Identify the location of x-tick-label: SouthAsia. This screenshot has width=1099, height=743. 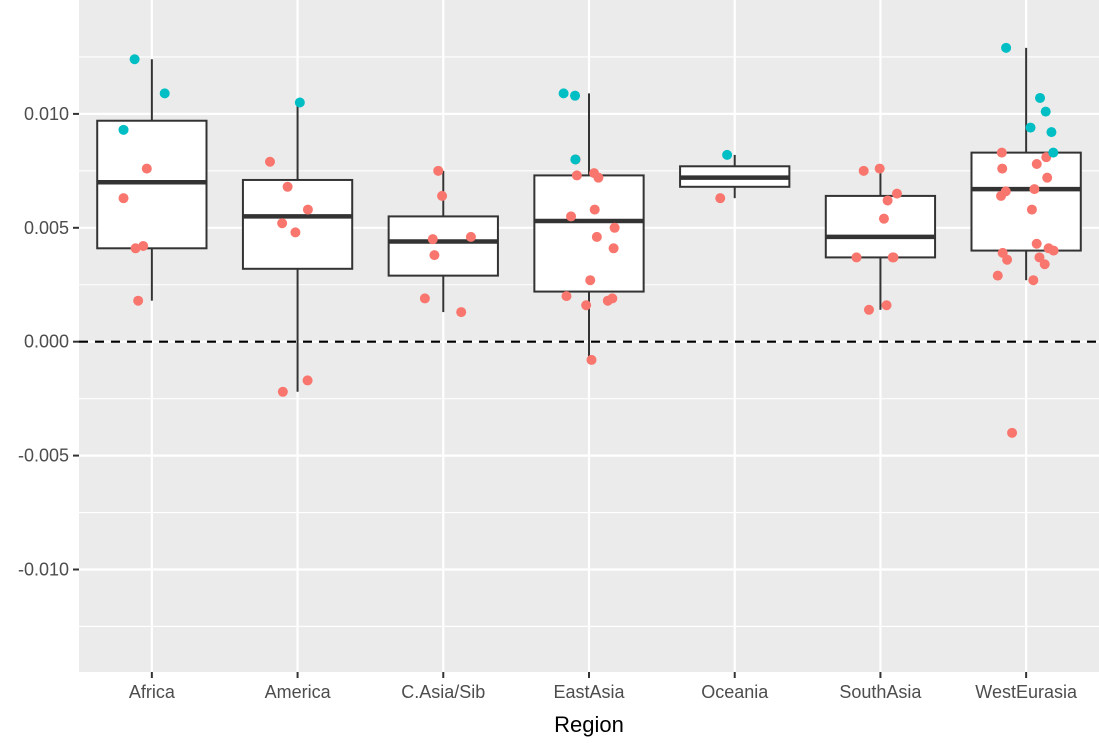
(880, 692).